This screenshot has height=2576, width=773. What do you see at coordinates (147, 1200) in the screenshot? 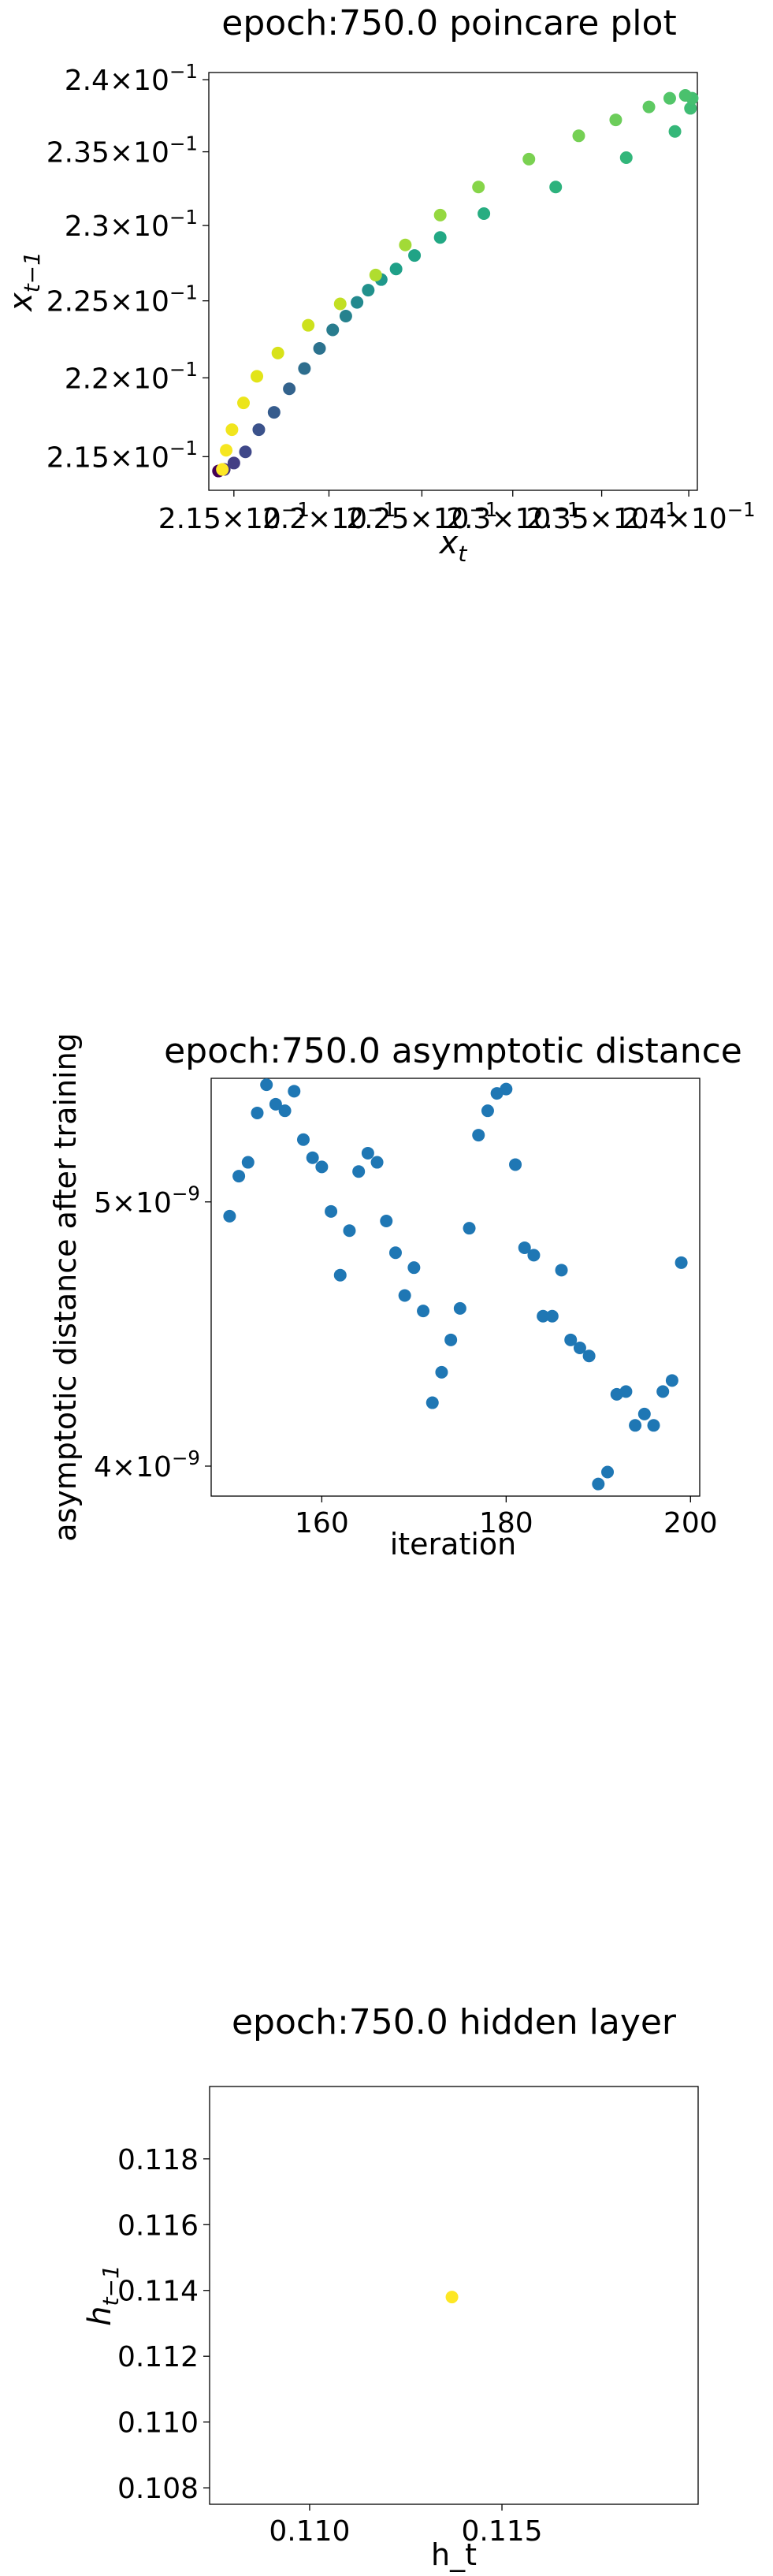
I see `y-tick-label: 5×10⁻⁹` at bounding box center [147, 1200].